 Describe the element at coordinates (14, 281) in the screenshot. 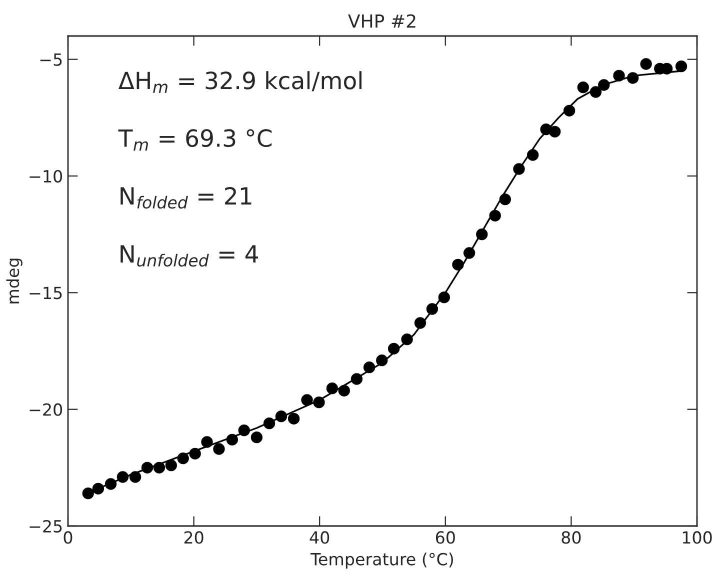

I see `y-axis-title: mdeg` at that location.